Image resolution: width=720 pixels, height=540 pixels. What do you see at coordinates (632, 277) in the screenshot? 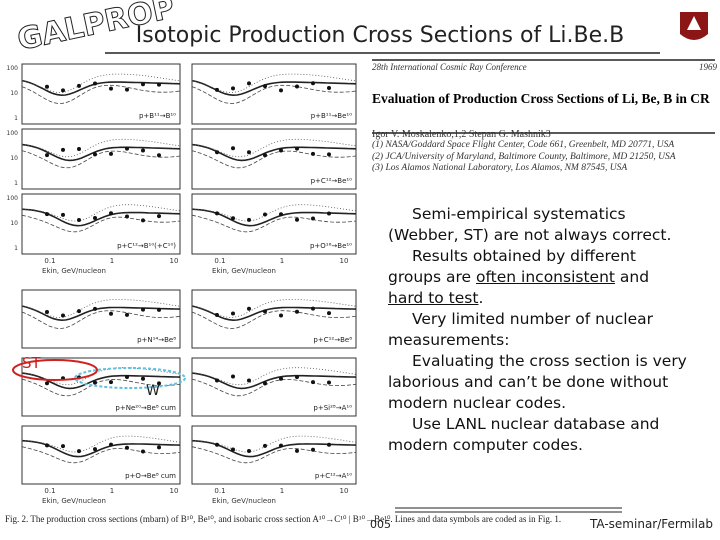
I see `bullet-text: and` at bounding box center [632, 277].